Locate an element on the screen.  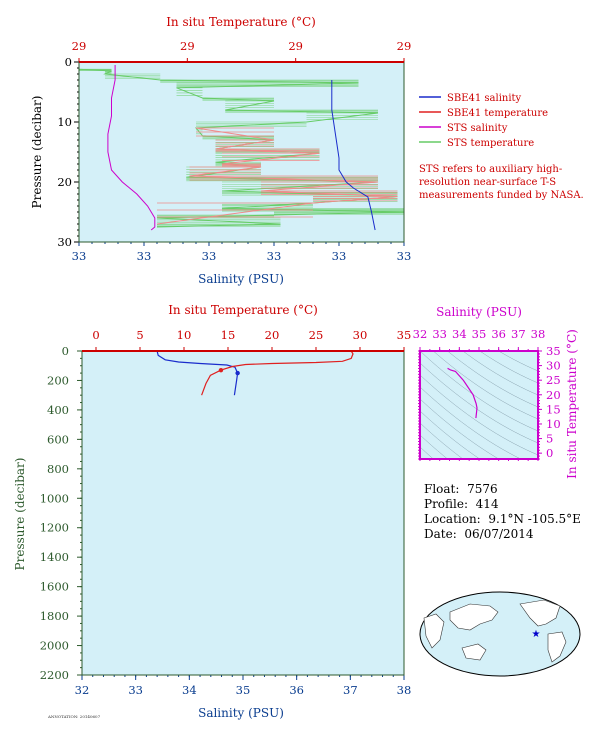
p3-right-tick-label: 5 is located at coordinates (549, 439).